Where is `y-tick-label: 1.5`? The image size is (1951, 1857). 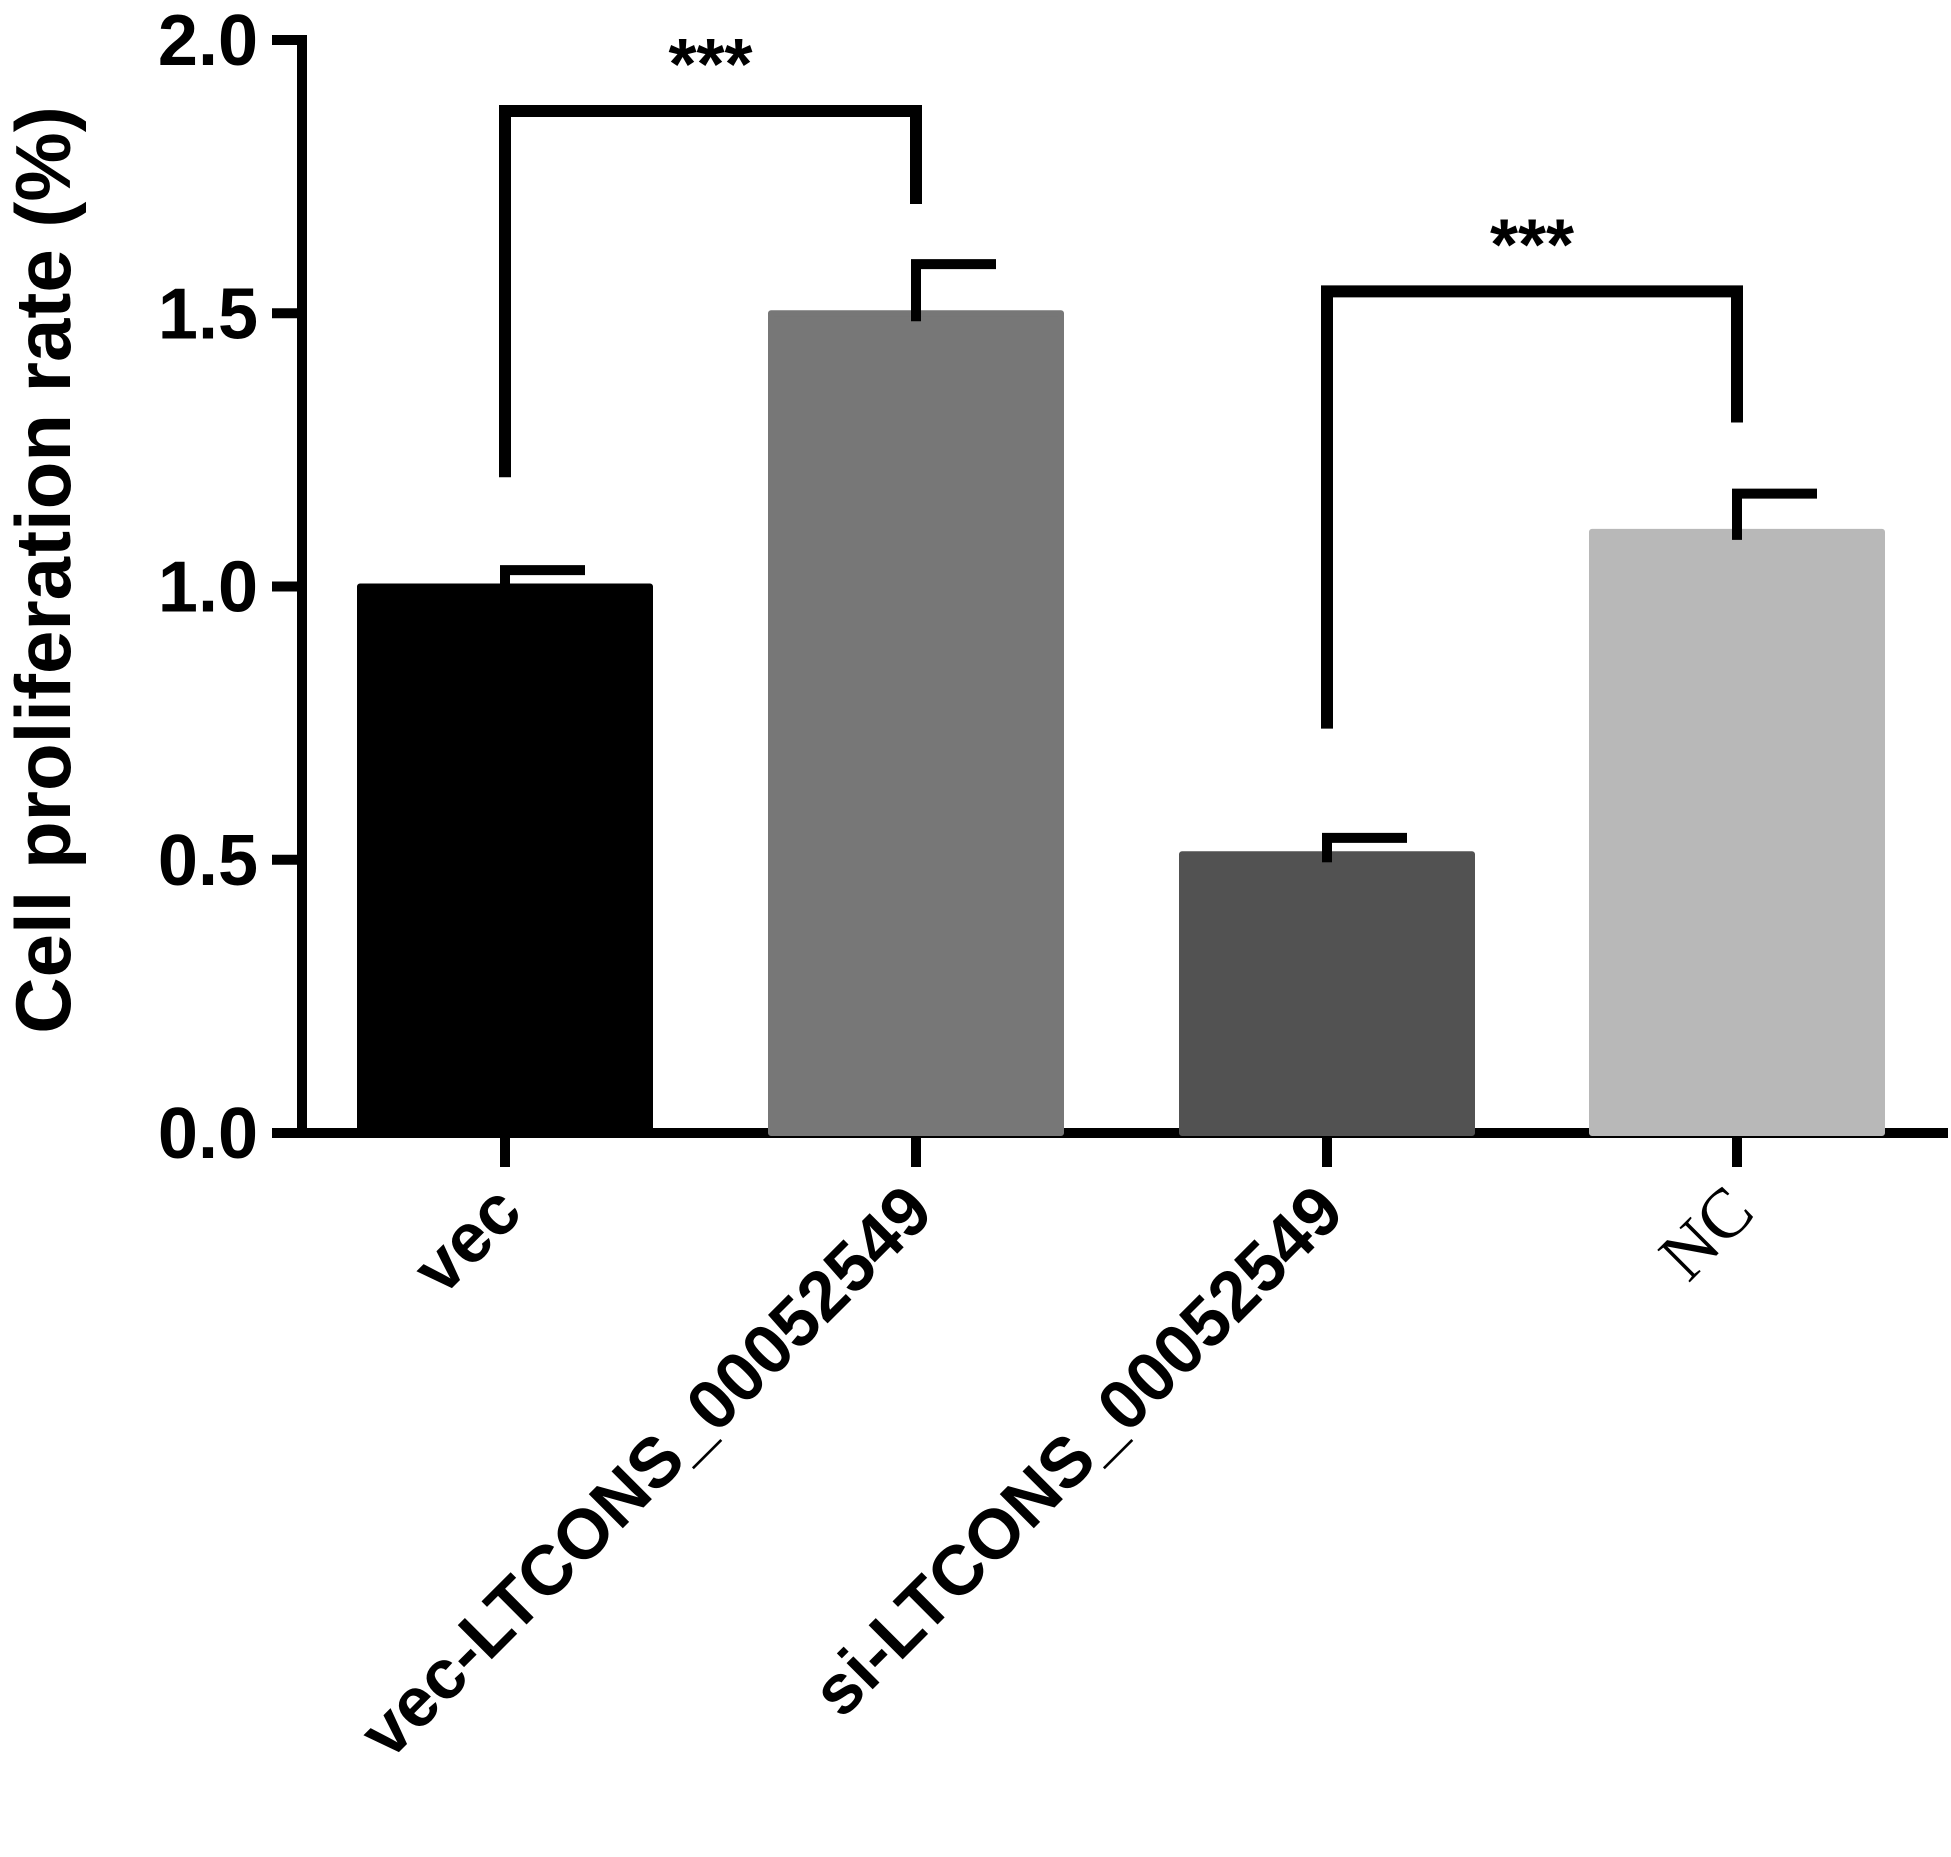 y-tick-label: 1.5 is located at coordinates (208, 314).